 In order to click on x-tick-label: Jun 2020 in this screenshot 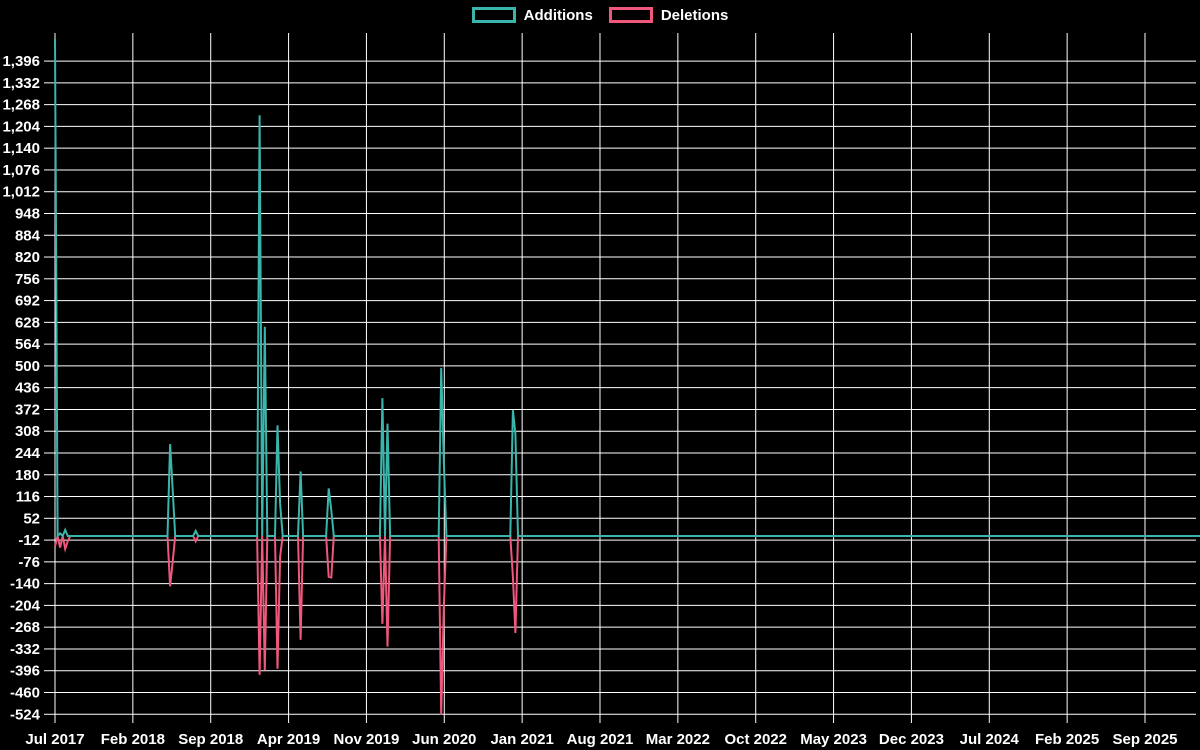, I will do `click(444, 739)`.